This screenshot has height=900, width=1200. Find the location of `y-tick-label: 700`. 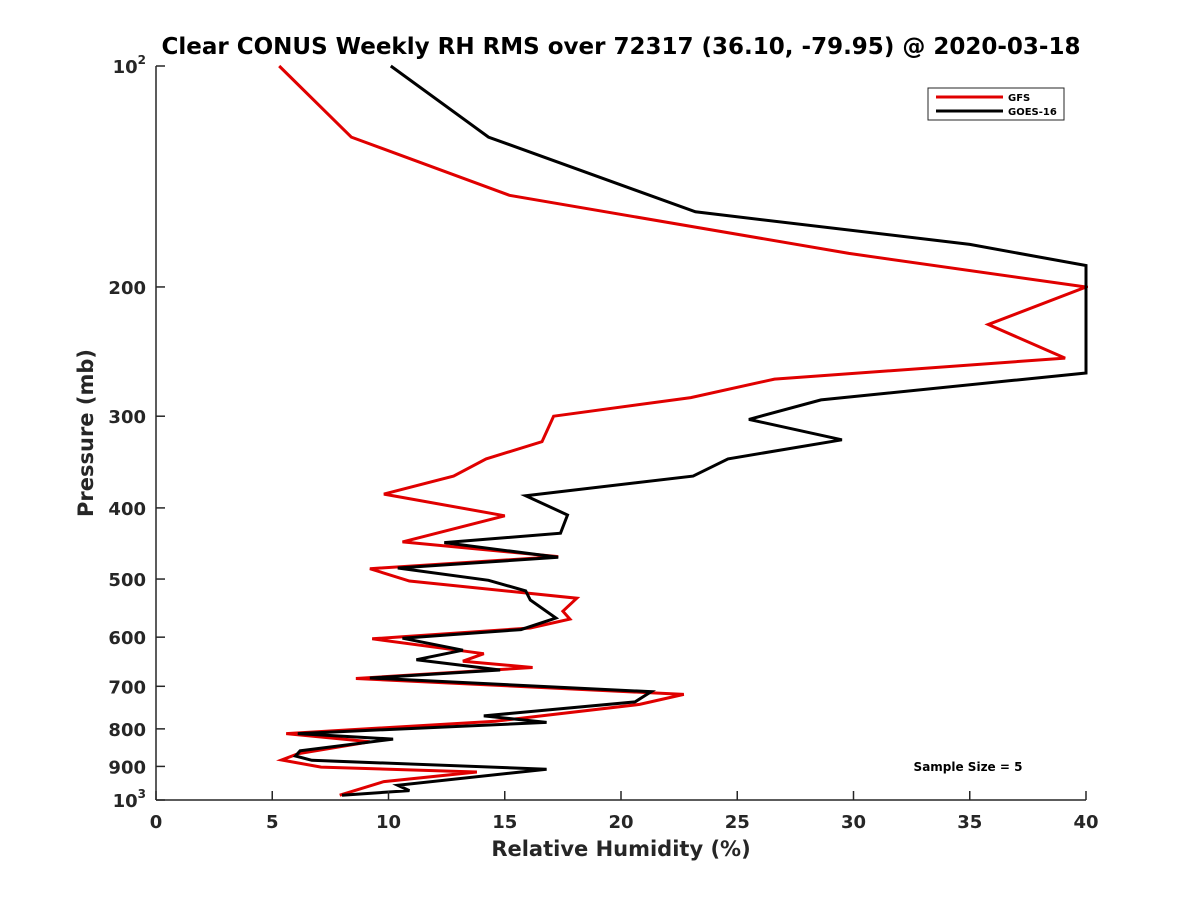

y-tick-label: 700 is located at coordinates (127, 687).